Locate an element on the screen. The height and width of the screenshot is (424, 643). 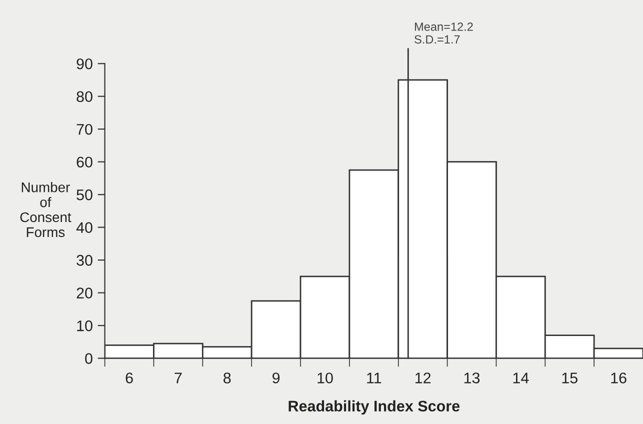
y-tick-label: 30 is located at coordinates (84, 260).